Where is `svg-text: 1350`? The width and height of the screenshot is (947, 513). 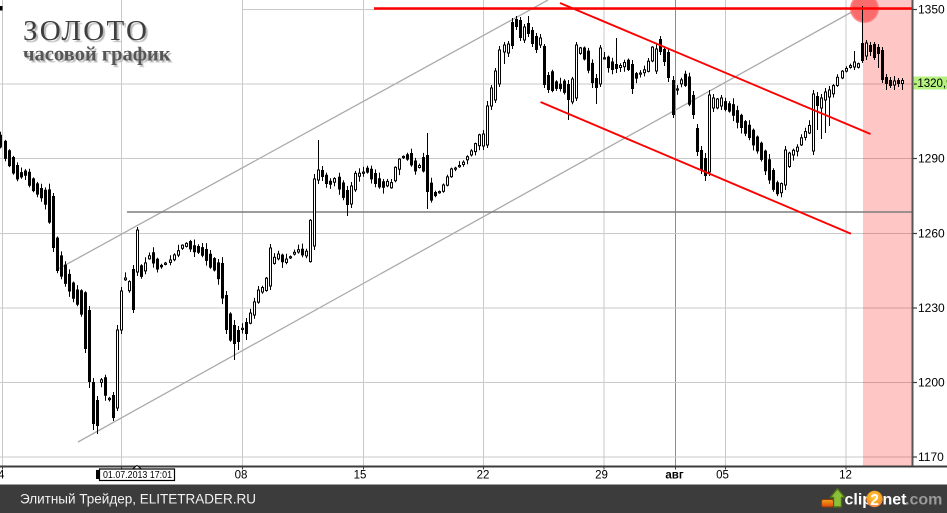
svg-text: 1350 is located at coordinates (931, 10).